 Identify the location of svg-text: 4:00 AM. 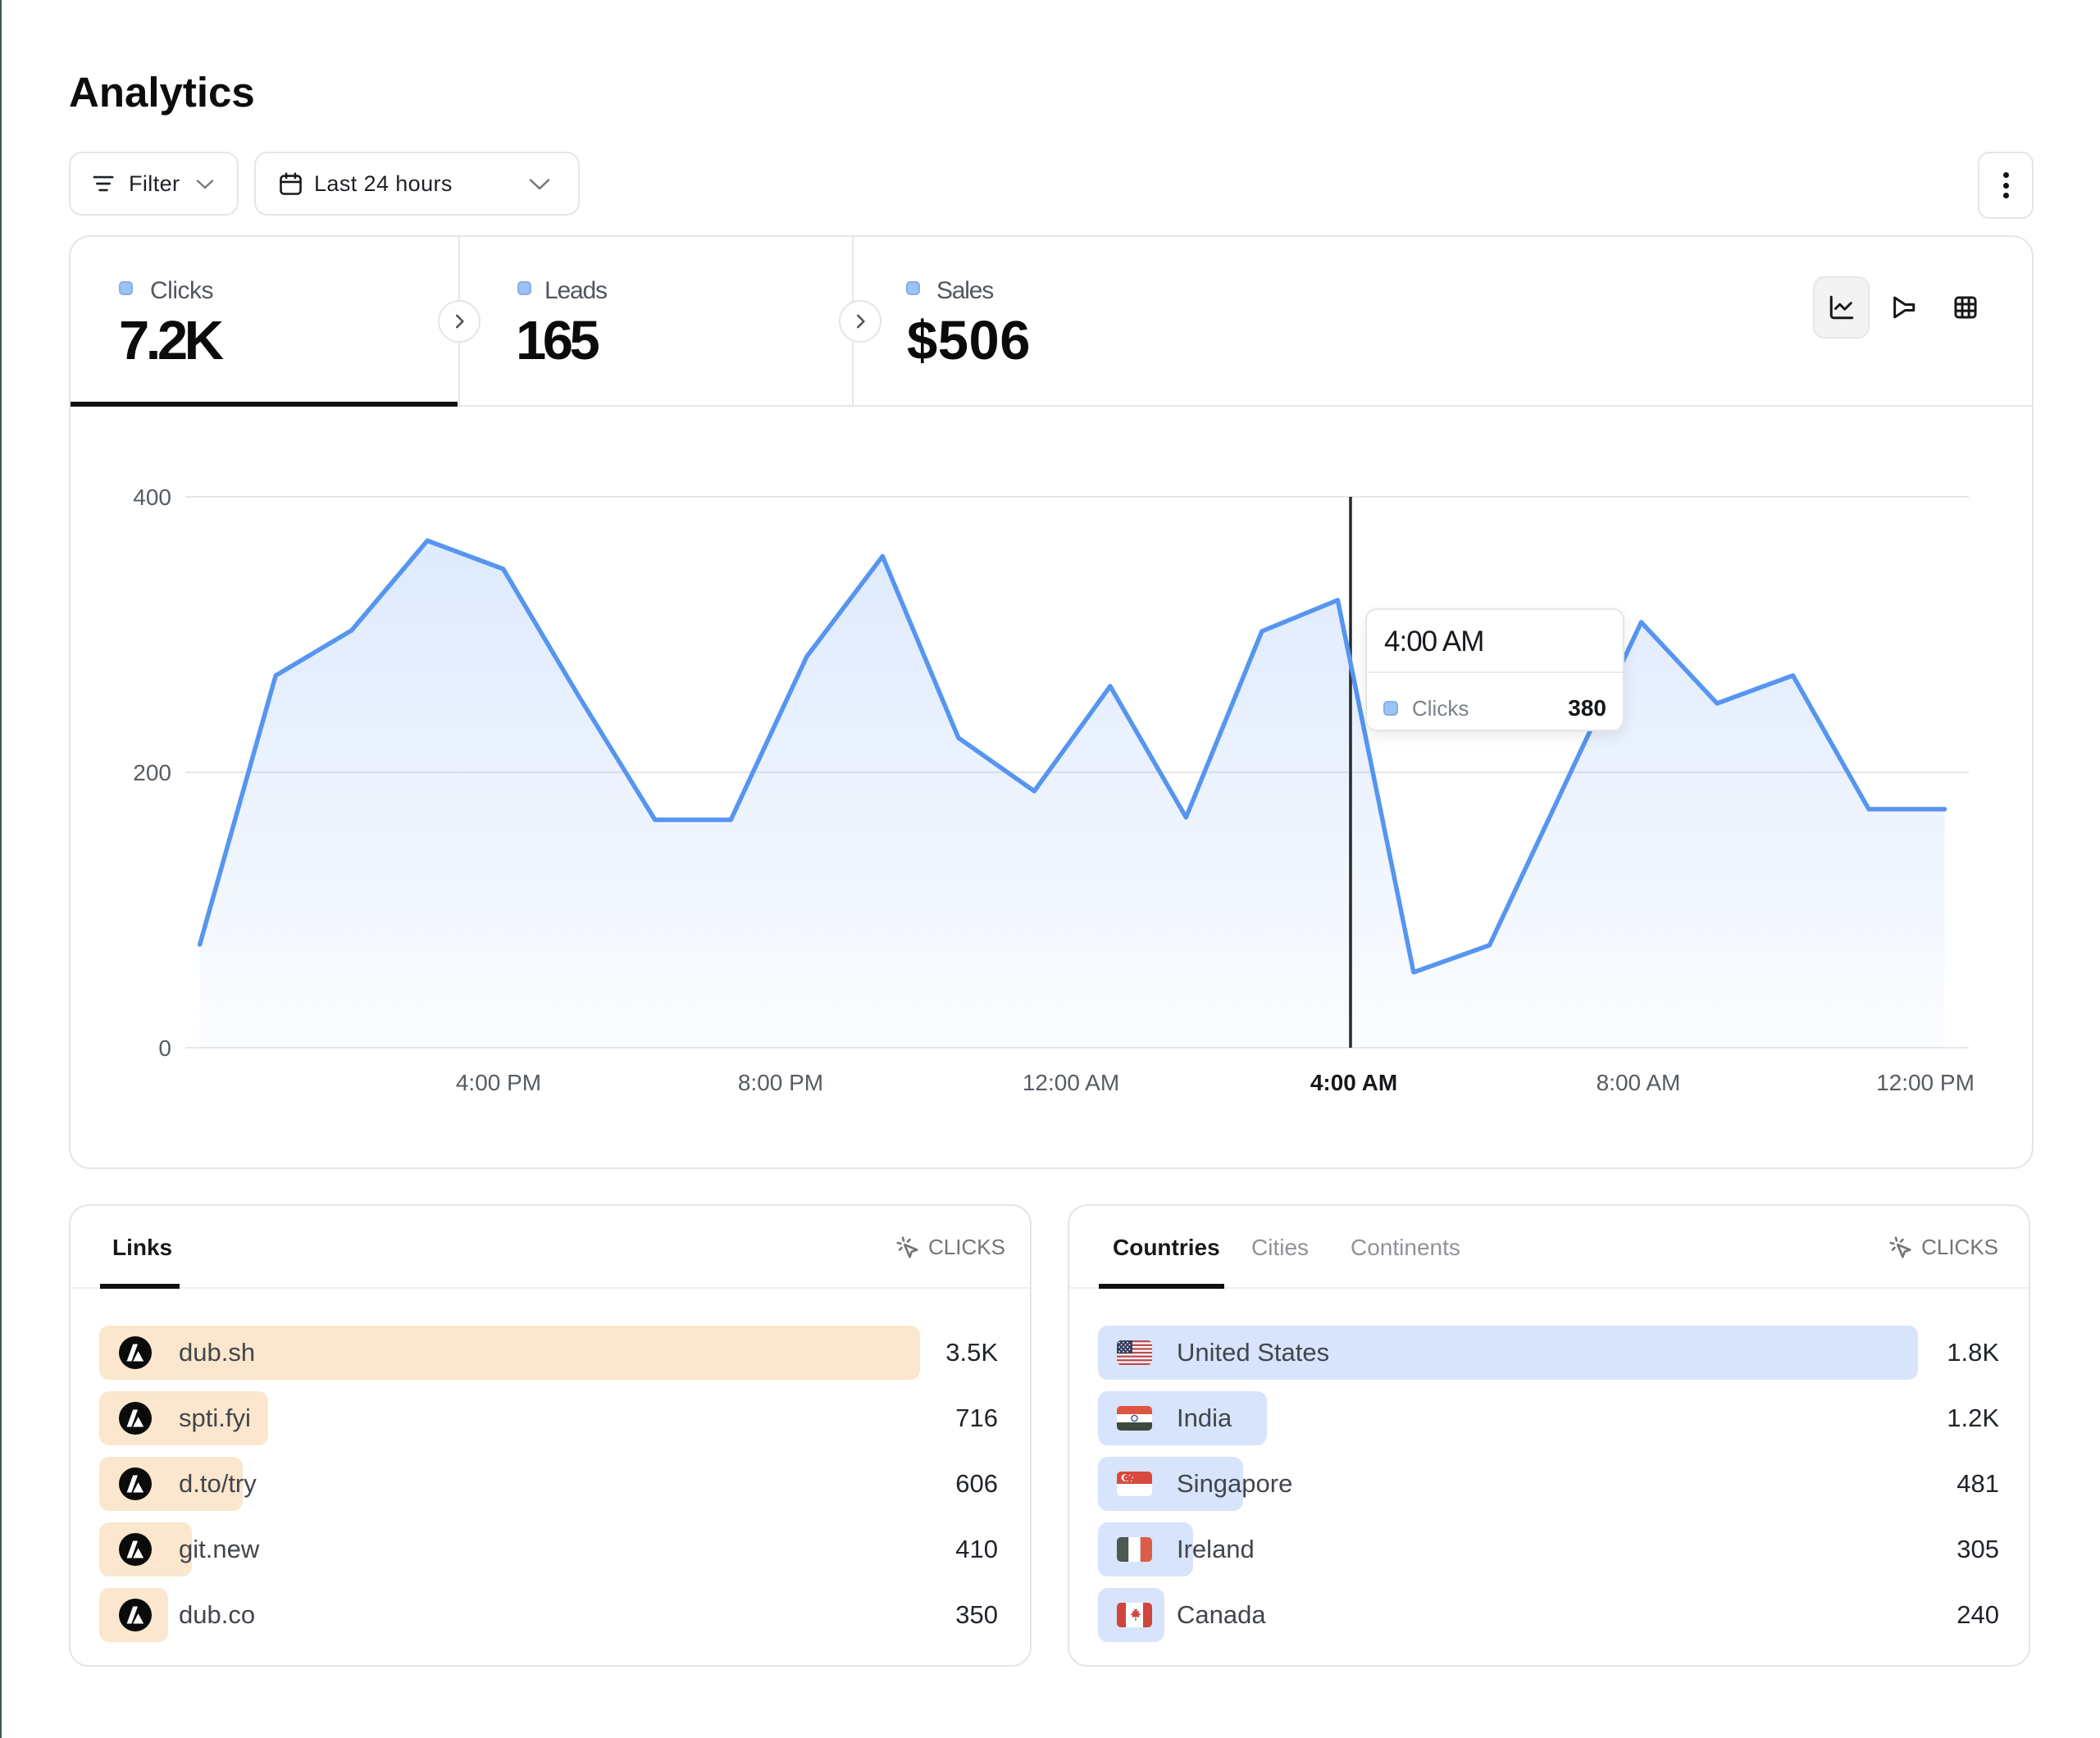
(1353, 1082).